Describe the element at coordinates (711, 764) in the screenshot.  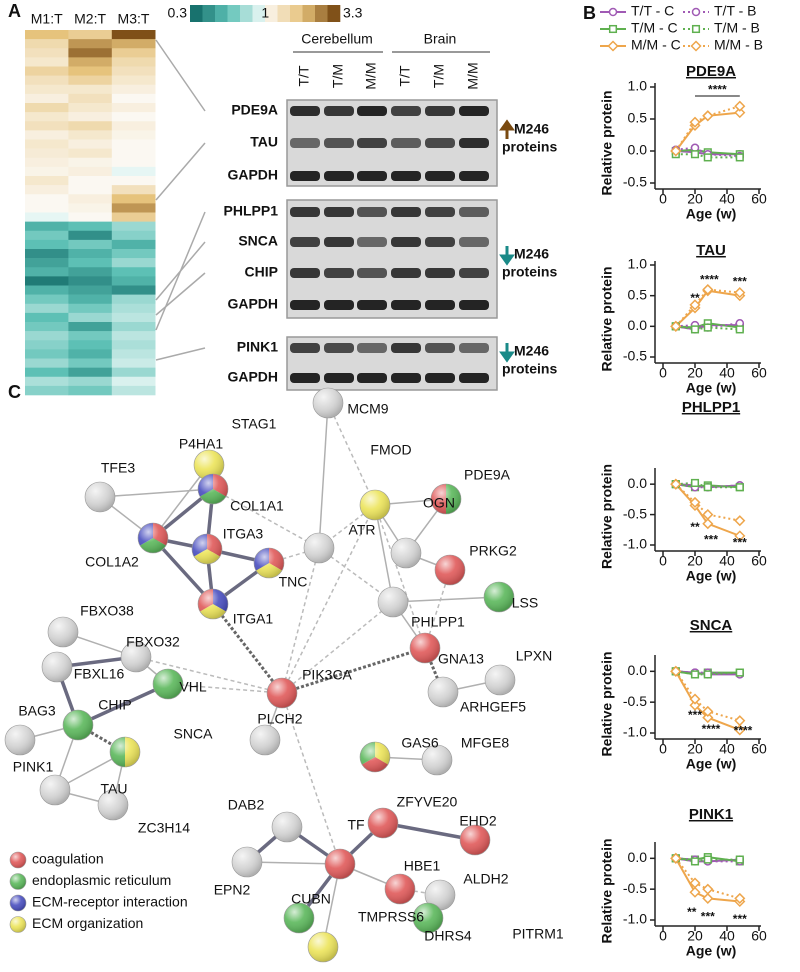
I see `x-axis-label: Age (w)` at that location.